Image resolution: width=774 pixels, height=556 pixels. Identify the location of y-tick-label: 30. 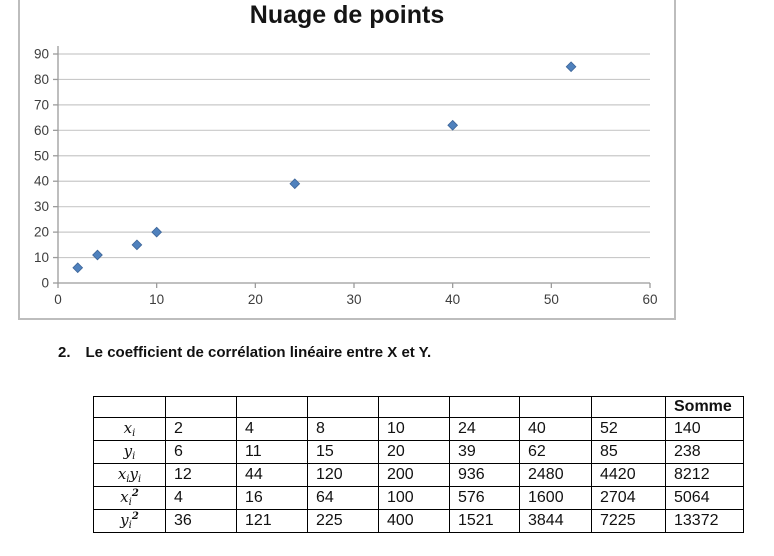
(41, 206).